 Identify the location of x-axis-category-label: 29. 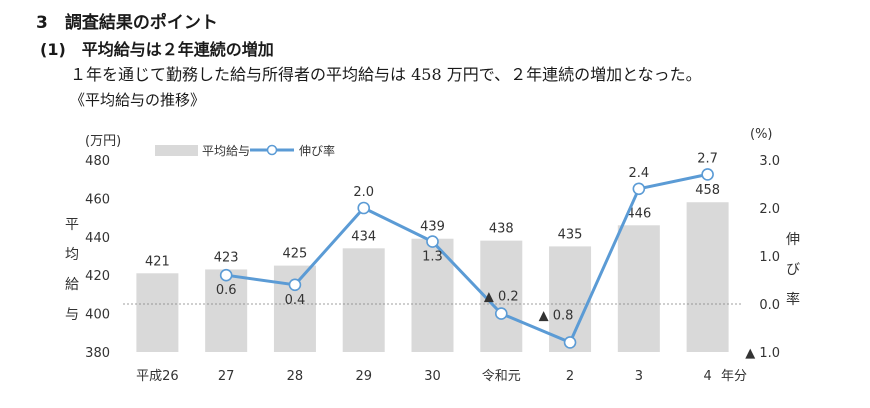
(363, 376).